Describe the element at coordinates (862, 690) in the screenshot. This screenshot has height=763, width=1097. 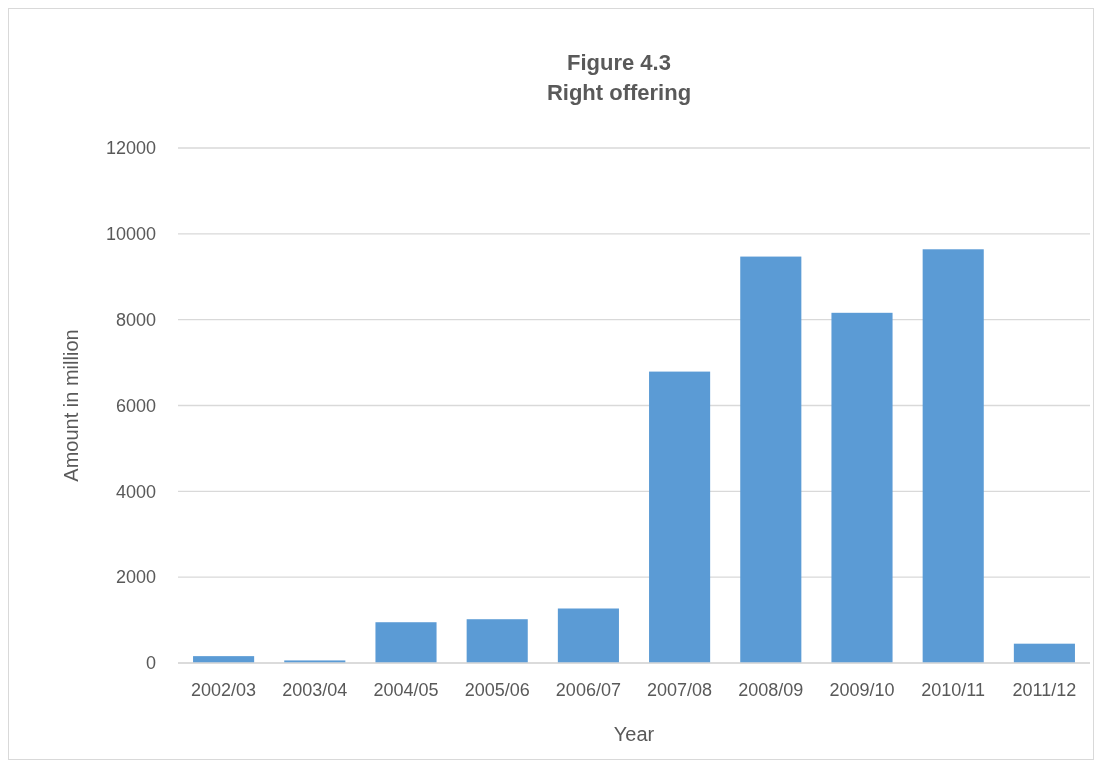
I see `x-tick-label: 2009/10` at that location.